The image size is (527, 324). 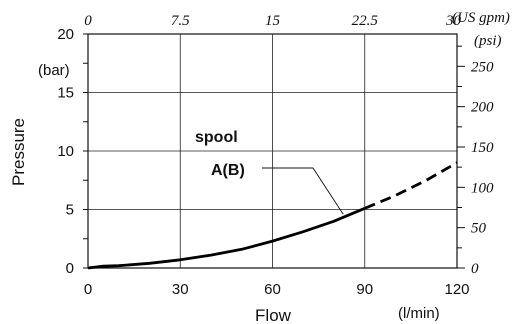 I want to click on y-tick-label: 15, so click(x=65, y=93).